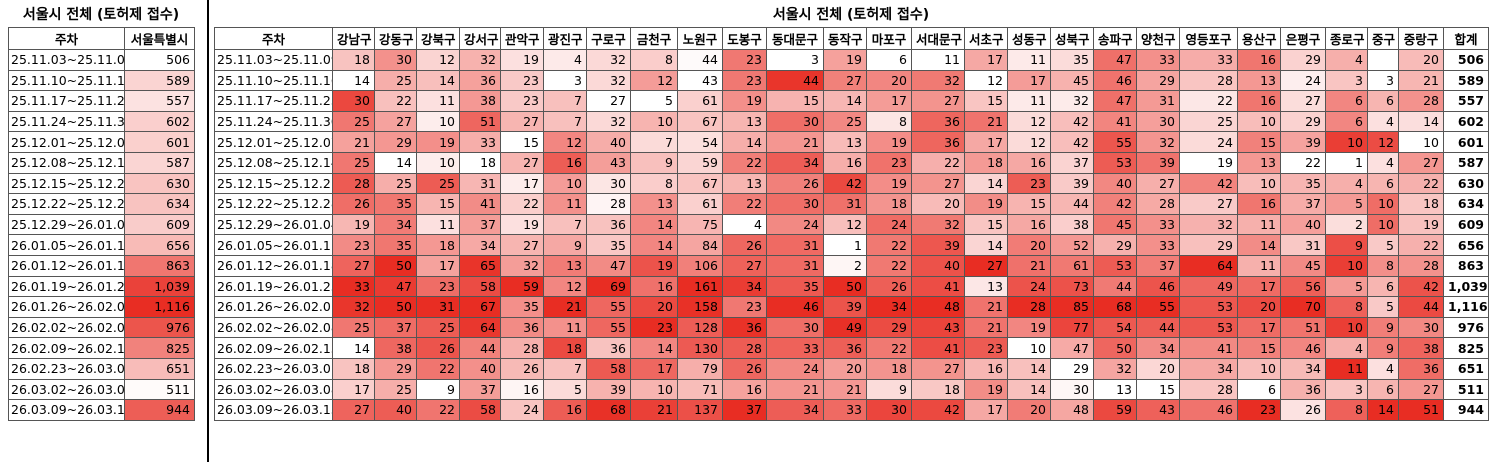 This screenshot has height=462, width=1512. Describe the element at coordinates (608, 410) in the screenshot. I see `value-cell: 68` at that location.